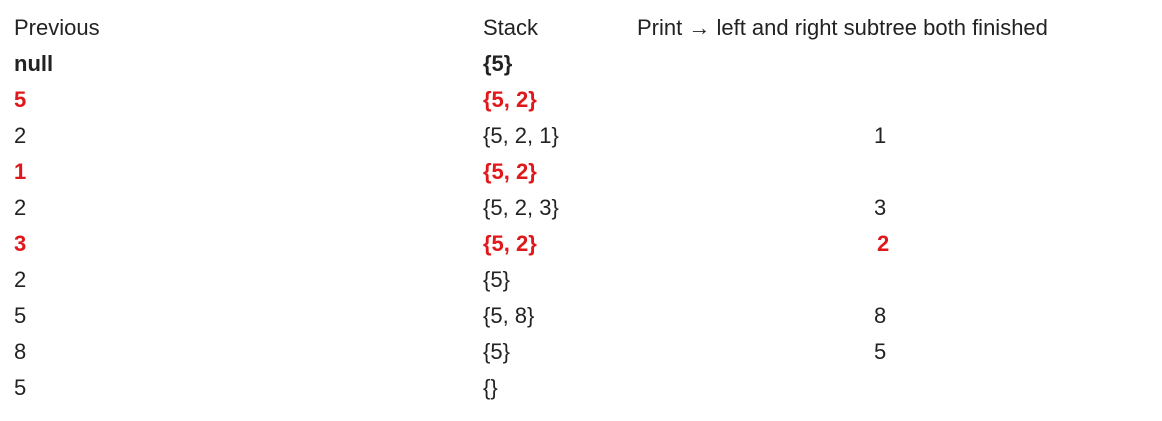  I want to click on previous-cell: 8, so click(20, 351).